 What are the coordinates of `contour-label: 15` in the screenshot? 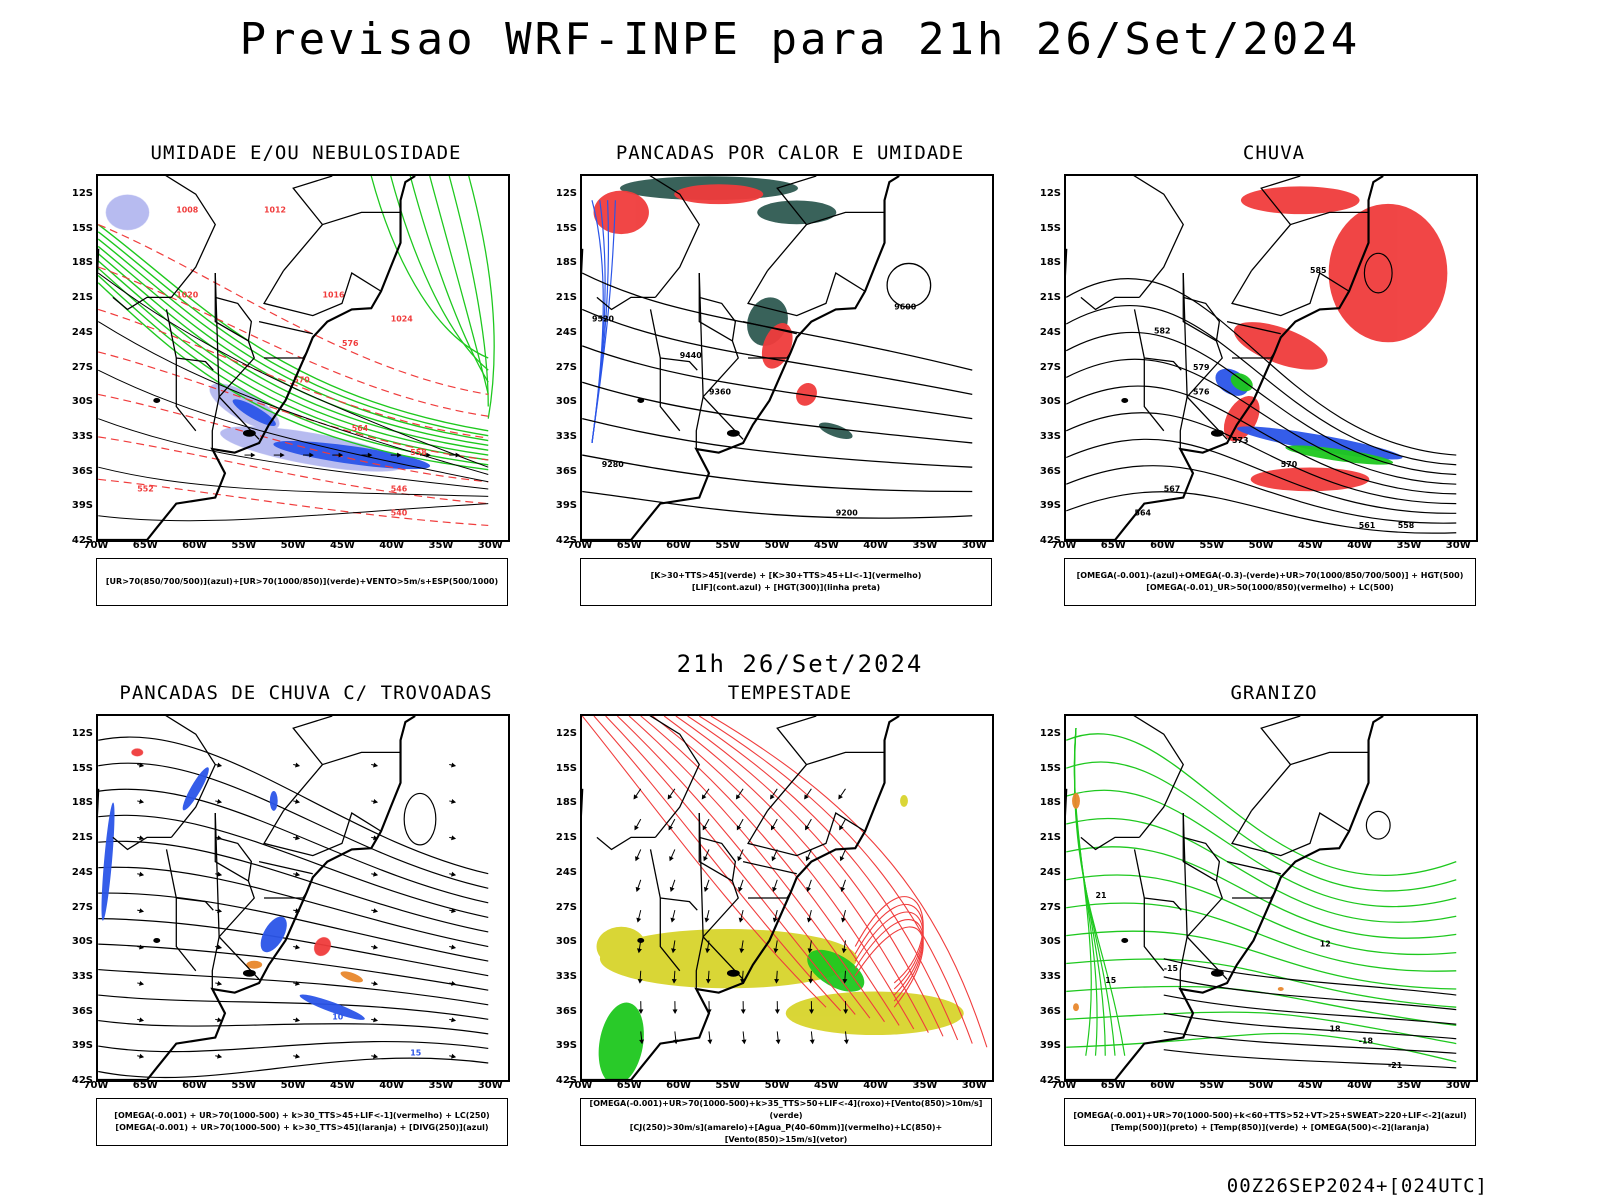 It's located at (1110, 980).